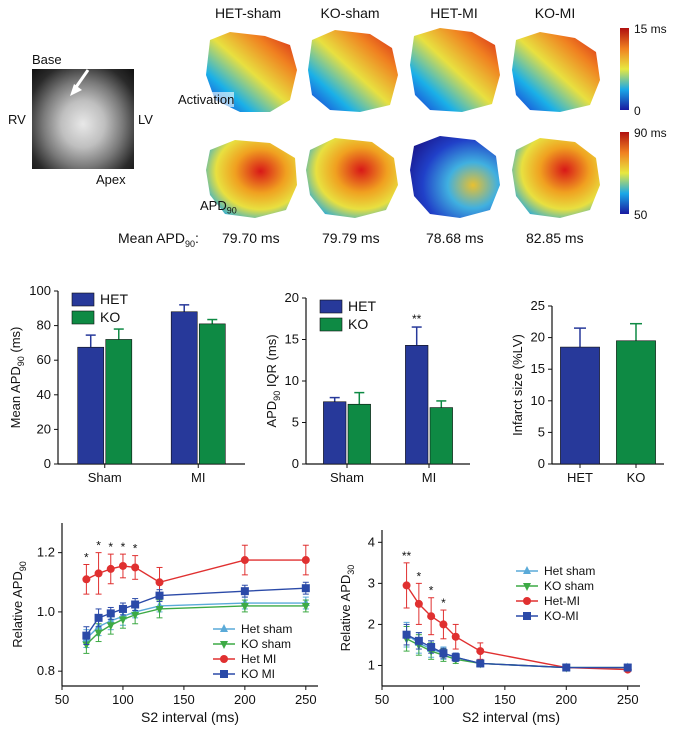 Image resolution: width=680 pixels, height=746 pixels. Describe the element at coordinates (454, 13) in the screenshot. I see `group-header: HET-MI` at that location.